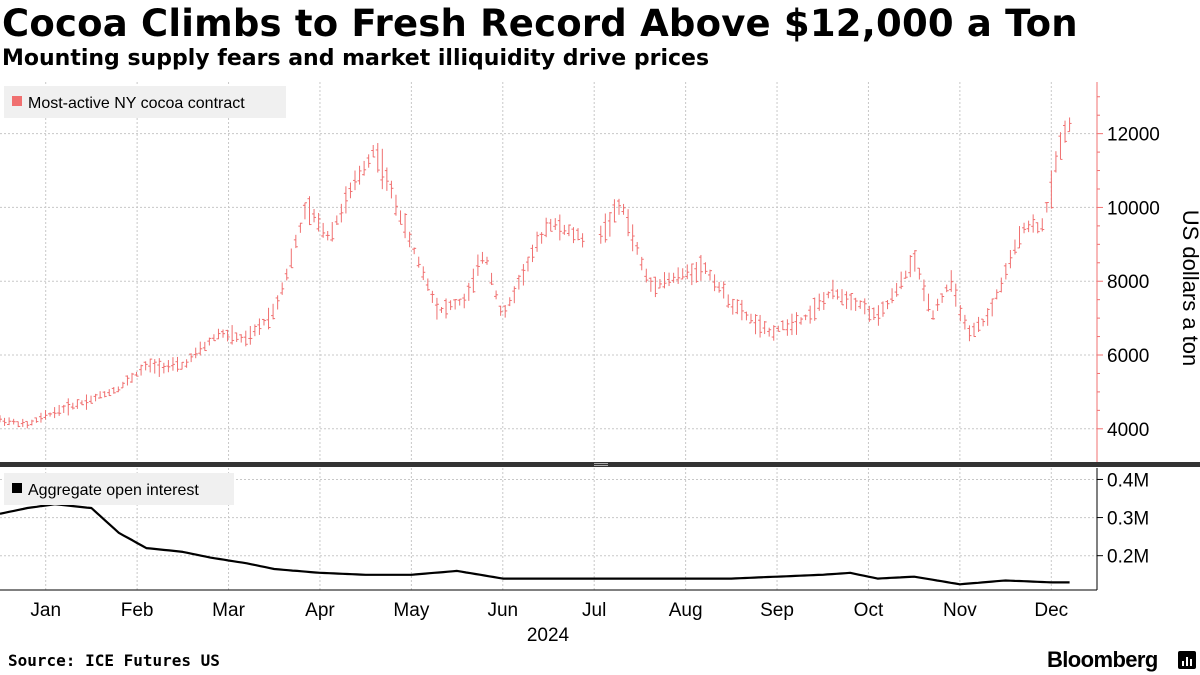 This screenshot has width=1200, height=675. I want to click on oi-tick-label: 0.4M, so click(1128, 480).